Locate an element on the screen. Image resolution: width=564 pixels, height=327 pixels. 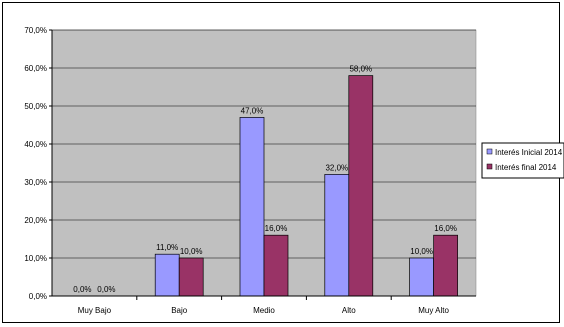
legend-box is located at coordinates (522, 160).